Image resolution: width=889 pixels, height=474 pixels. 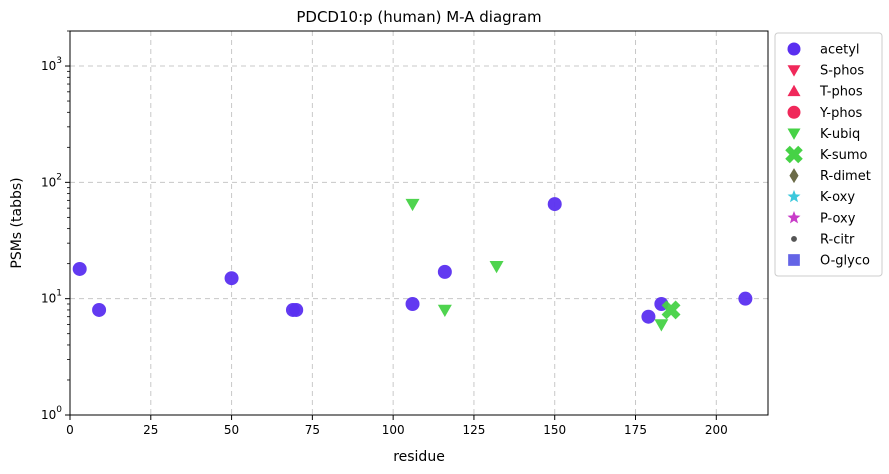 What do you see at coordinates (794, 154) in the screenshot?
I see `legend-marker-K-sumo` at bounding box center [794, 154].